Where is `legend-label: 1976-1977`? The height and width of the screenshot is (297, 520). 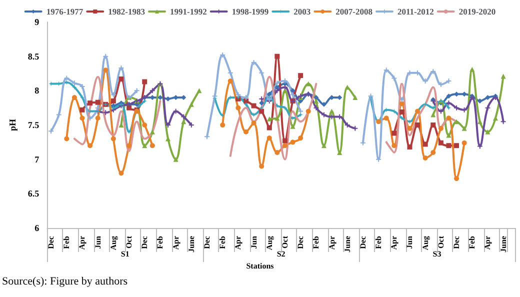 legend-label: 1976-1977 is located at coordinates (65, 11).